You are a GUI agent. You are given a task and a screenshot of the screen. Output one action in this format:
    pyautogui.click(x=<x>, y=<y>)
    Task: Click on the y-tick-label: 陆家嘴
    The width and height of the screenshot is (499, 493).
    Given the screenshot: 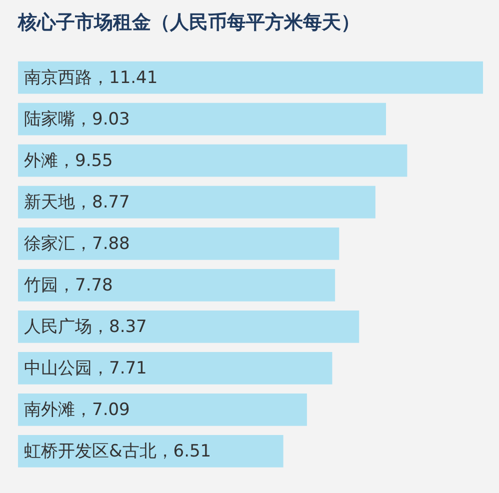 What is the action you would take?
    pyautogui.click(x=49, y=120)
    